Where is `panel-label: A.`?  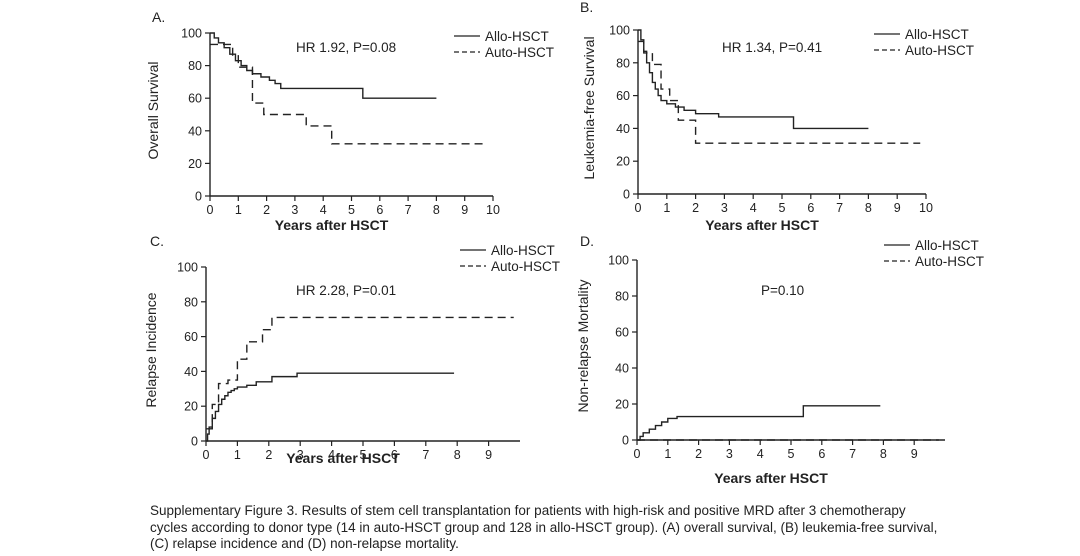 panel-label: A. is located at coordinates (158, 17).